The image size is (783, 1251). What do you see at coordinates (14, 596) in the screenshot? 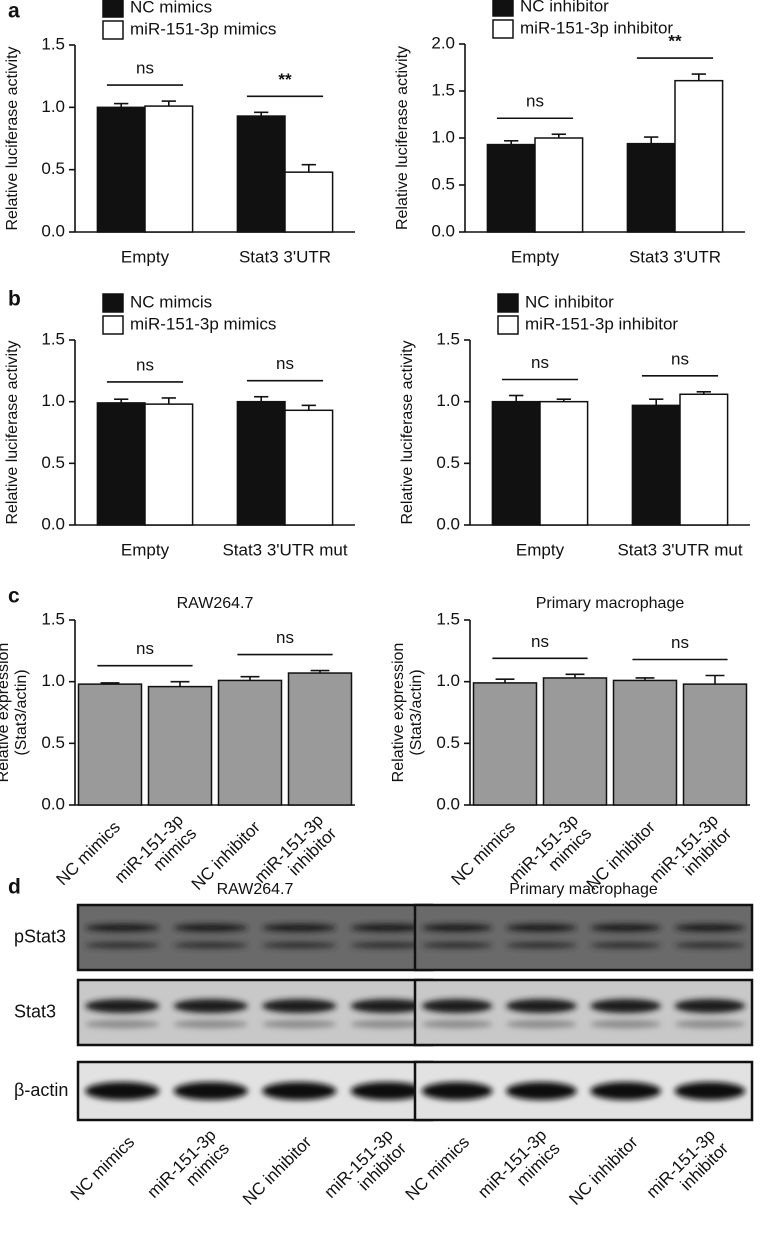
I see `panel-label: c` at bounding box center [14, 596].